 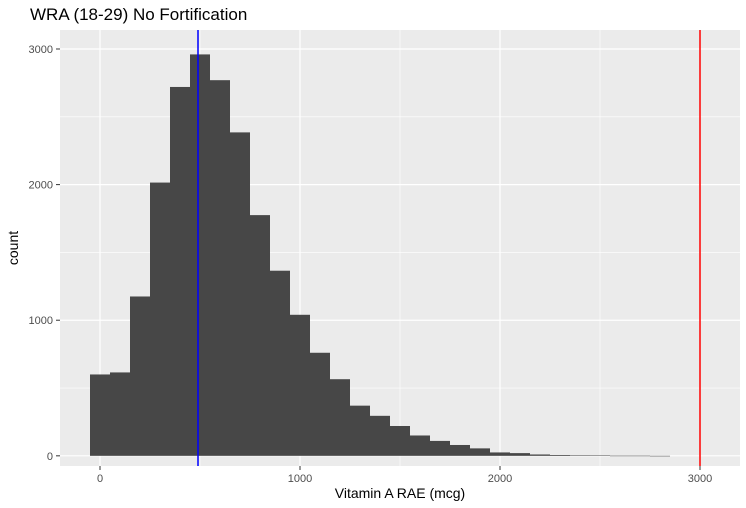 What do you see at coordinates (500, 479) in the screenshot?
I see `x-tick-label: 2000` at bounding box center [500, 479].